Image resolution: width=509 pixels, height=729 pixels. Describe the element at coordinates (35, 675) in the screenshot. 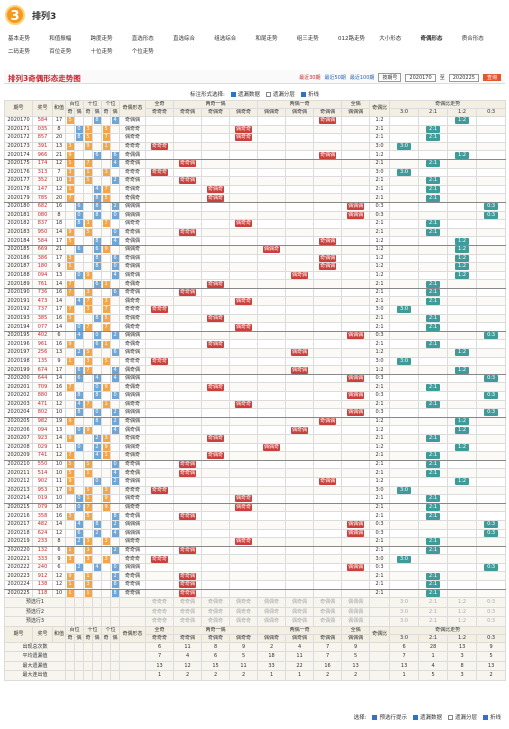

I see `stats-label: 最大连出值` at that location.